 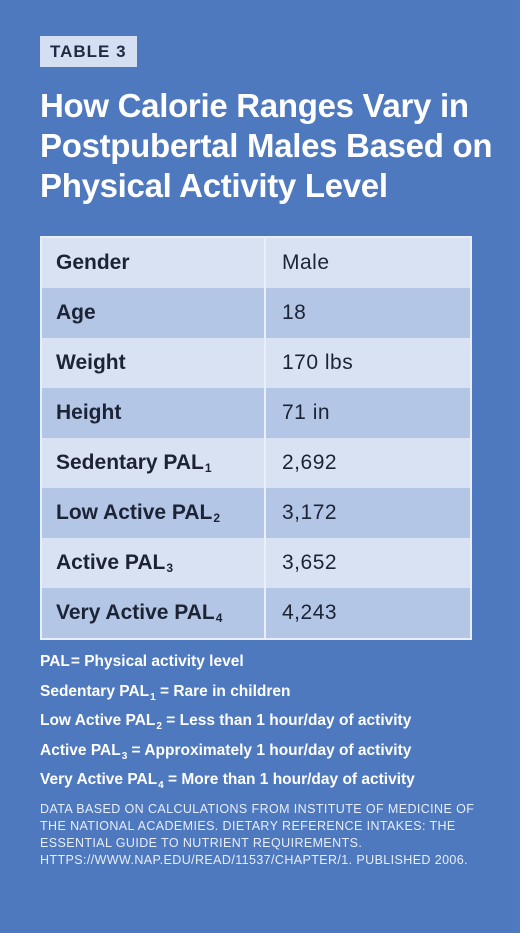 I want to click on row-value: 4,243, so click(x=310, y=612).